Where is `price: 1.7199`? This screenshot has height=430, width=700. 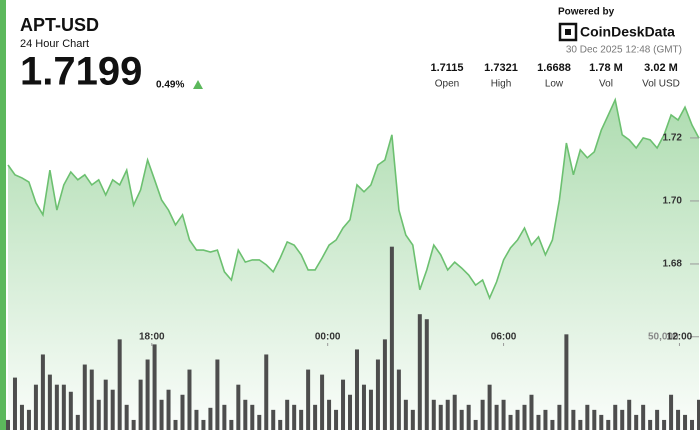 price: 1.7199 is located at coordinates (81, 72).